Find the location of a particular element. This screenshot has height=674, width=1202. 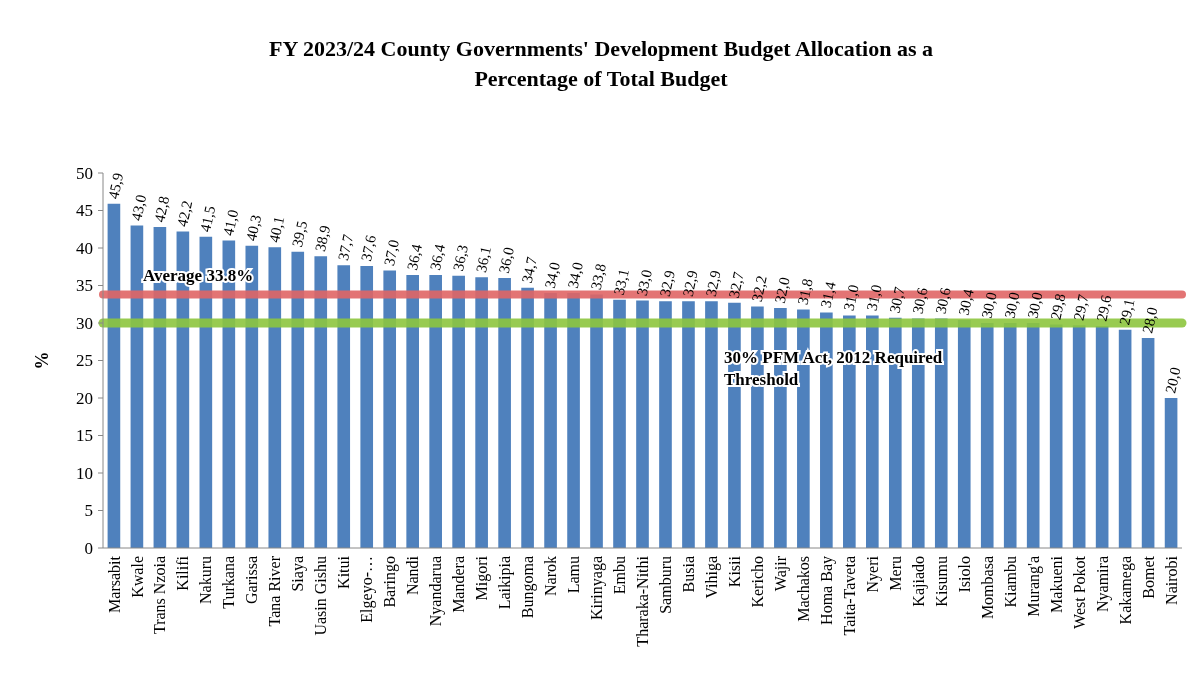

data-label: 29,7 is located at coordinates (1081, 307).